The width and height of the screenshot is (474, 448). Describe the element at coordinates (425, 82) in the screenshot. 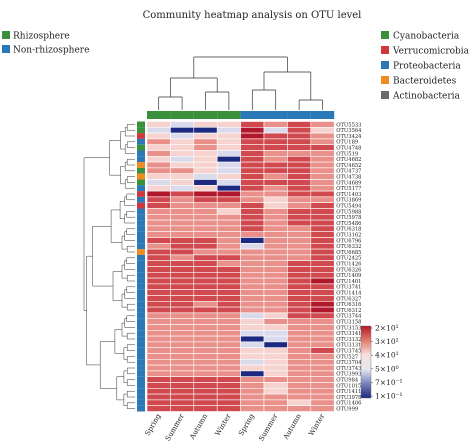

I see `phylum-legend-label: Bacteroidetes` at that location.